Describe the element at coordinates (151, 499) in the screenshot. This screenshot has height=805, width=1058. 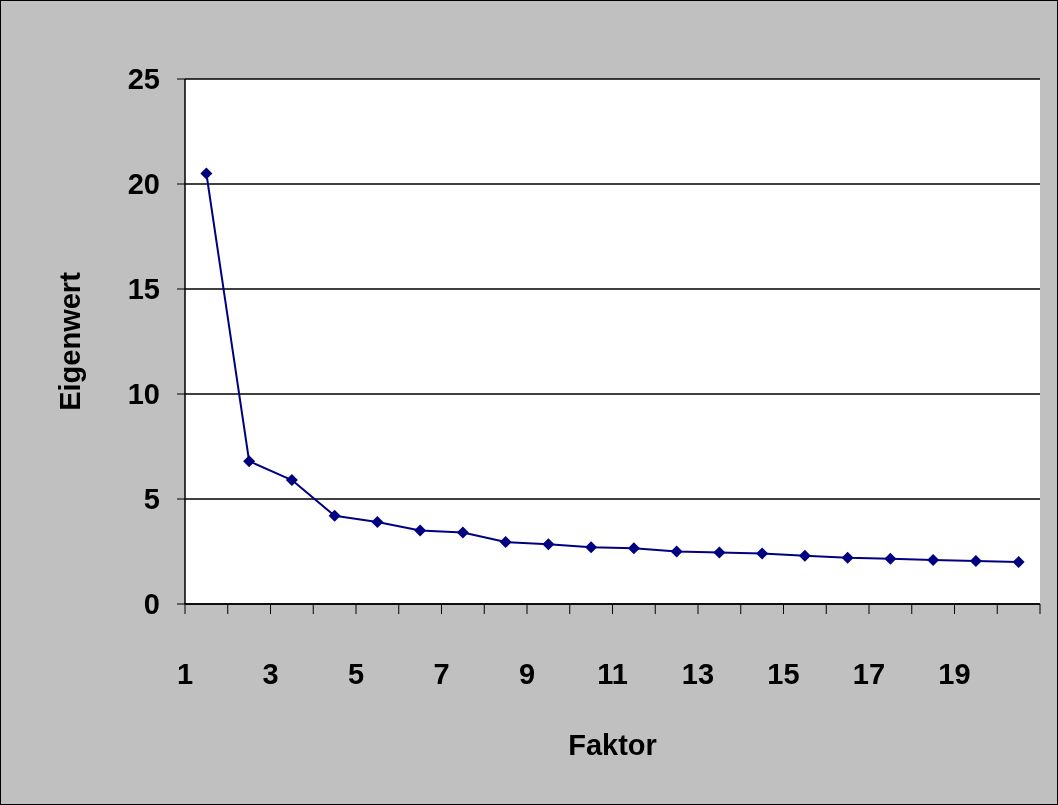
I see `y-tick-label: 5` at that location.